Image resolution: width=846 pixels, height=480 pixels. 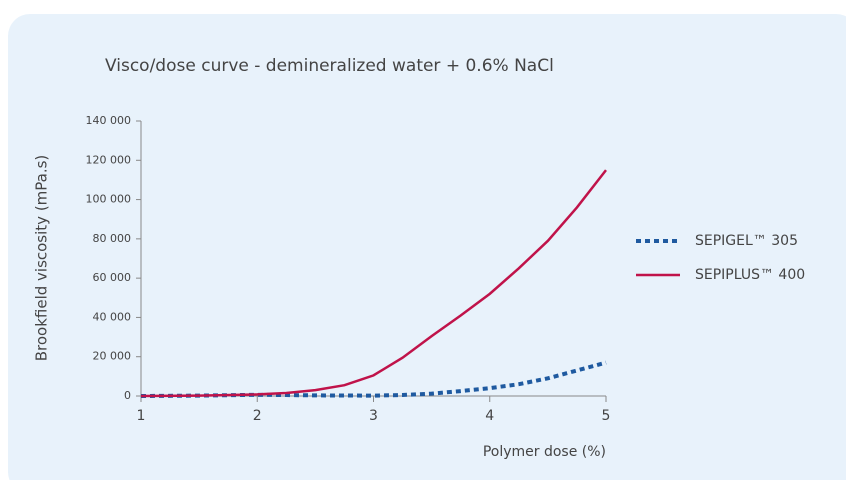 I want to click on x-tick-label: 5, so click(x=606, y=416).